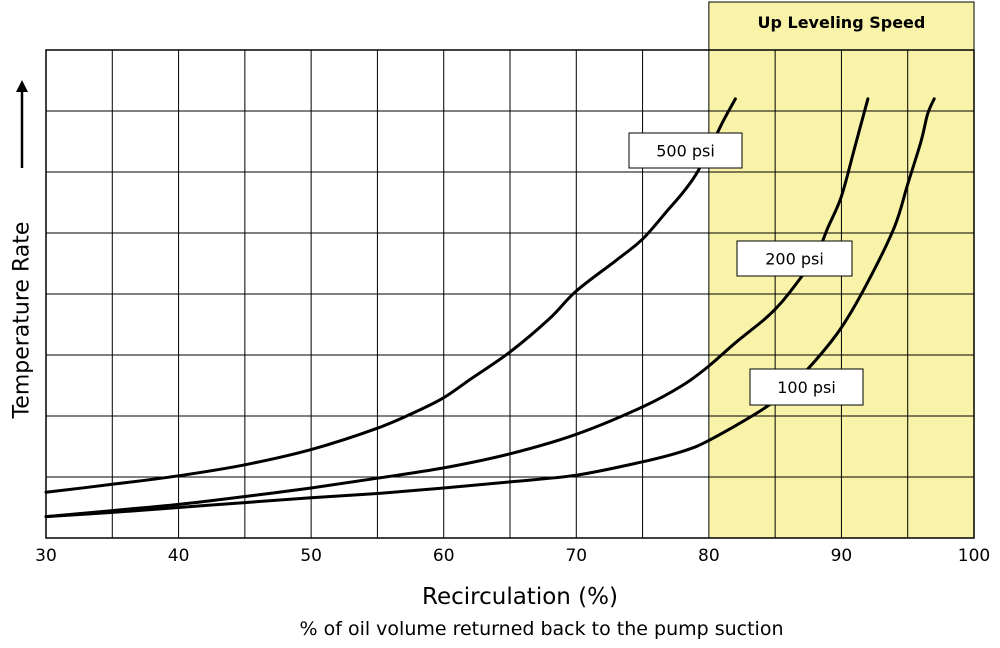 The width and height of the screenshot is (1000, 648). I want to click on x-tick-label: 70, so click(576, 556).